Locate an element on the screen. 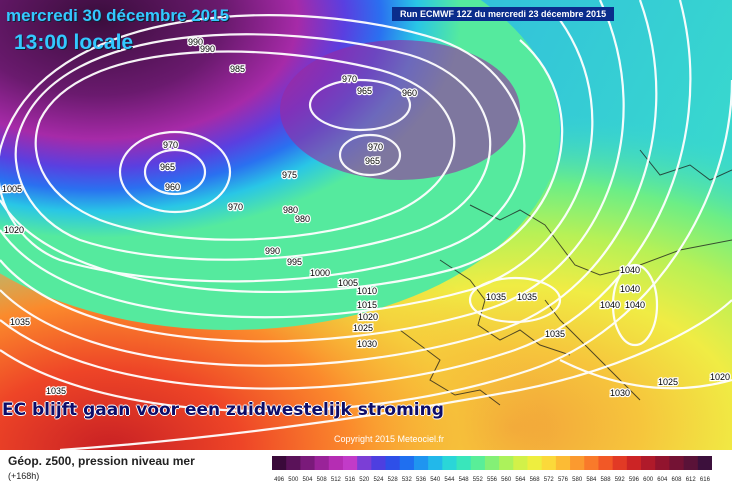 Image resolution: width=732 pixels, height=488 pixels. forecast-date: mercredi 30 décembre 2015 is located at coordinates (118, 15).